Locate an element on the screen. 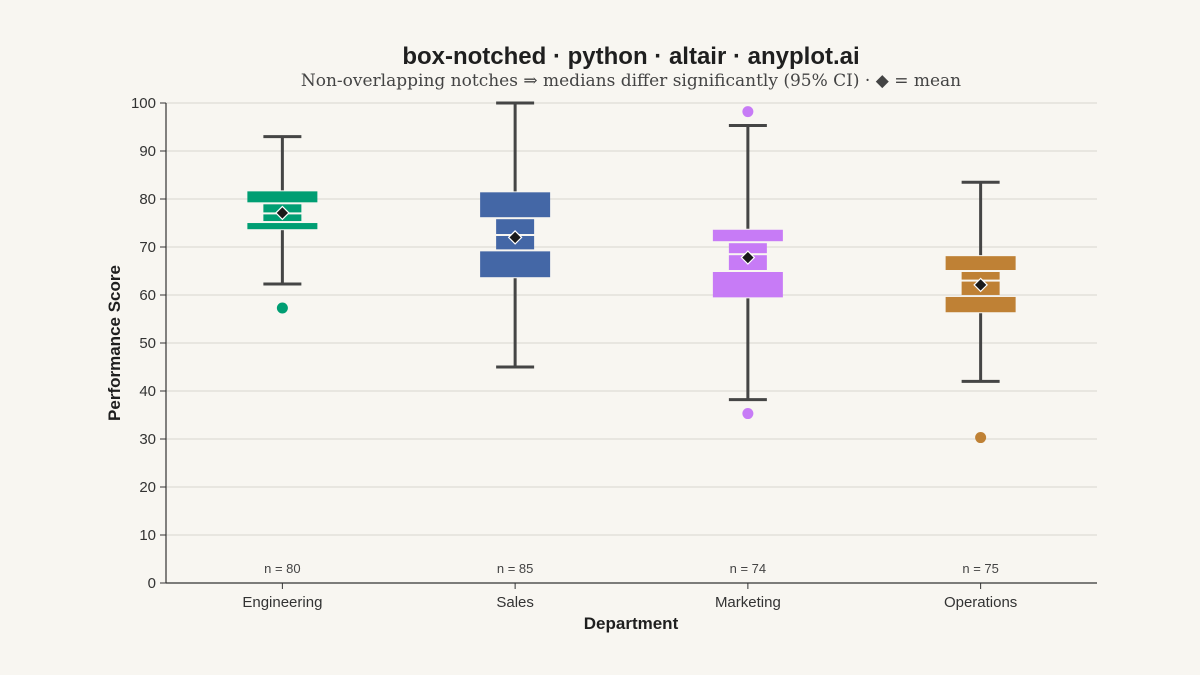 The image size is (1200, 675). y-tick-label: 100 is located at coordinates (143, 103).